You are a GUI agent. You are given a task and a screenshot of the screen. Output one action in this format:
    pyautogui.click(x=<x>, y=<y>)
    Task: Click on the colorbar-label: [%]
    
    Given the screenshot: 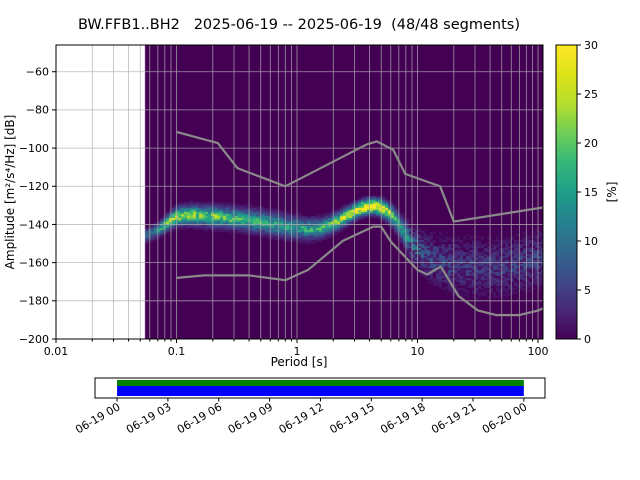 What is the action you would take?
    pyautogui.click(x=612, y=192)
    